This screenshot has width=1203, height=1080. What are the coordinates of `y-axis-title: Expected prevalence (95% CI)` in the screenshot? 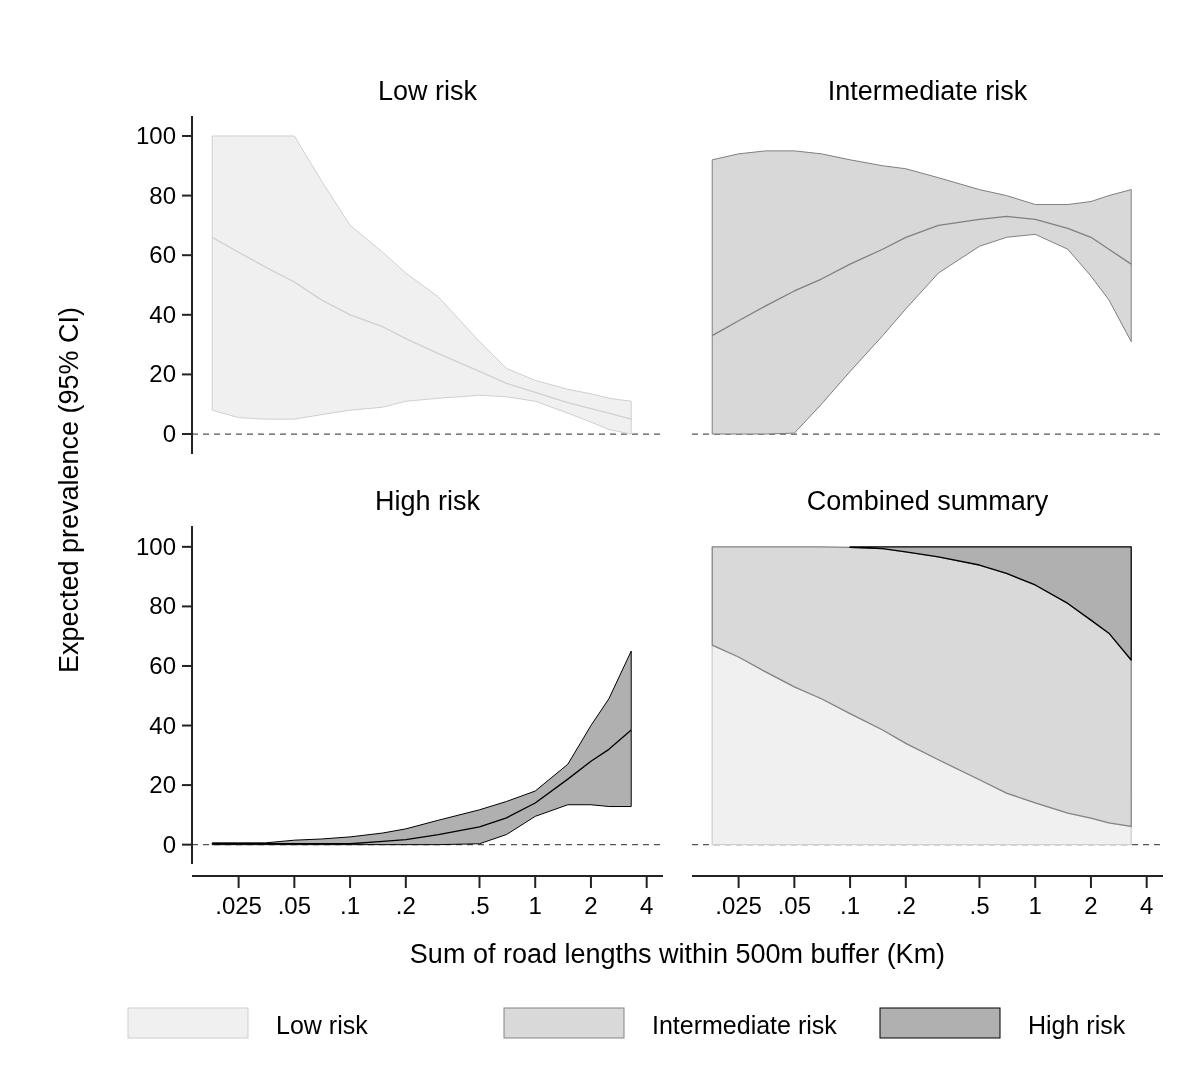 It's located at (69, 490).